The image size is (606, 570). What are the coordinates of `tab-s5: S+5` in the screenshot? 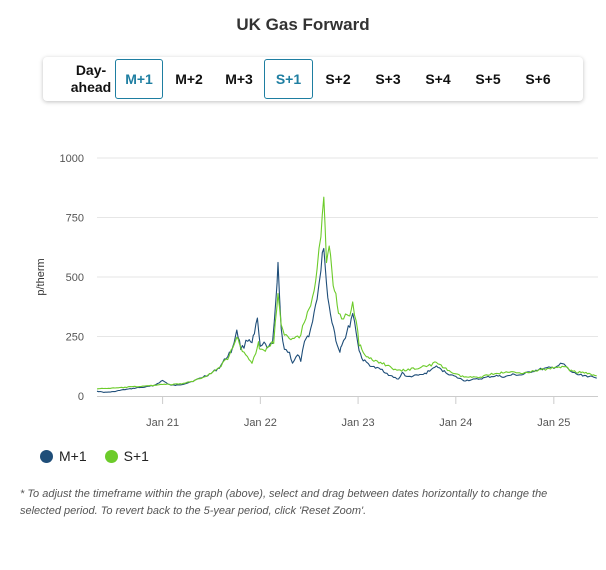 It's located at (488, 79).